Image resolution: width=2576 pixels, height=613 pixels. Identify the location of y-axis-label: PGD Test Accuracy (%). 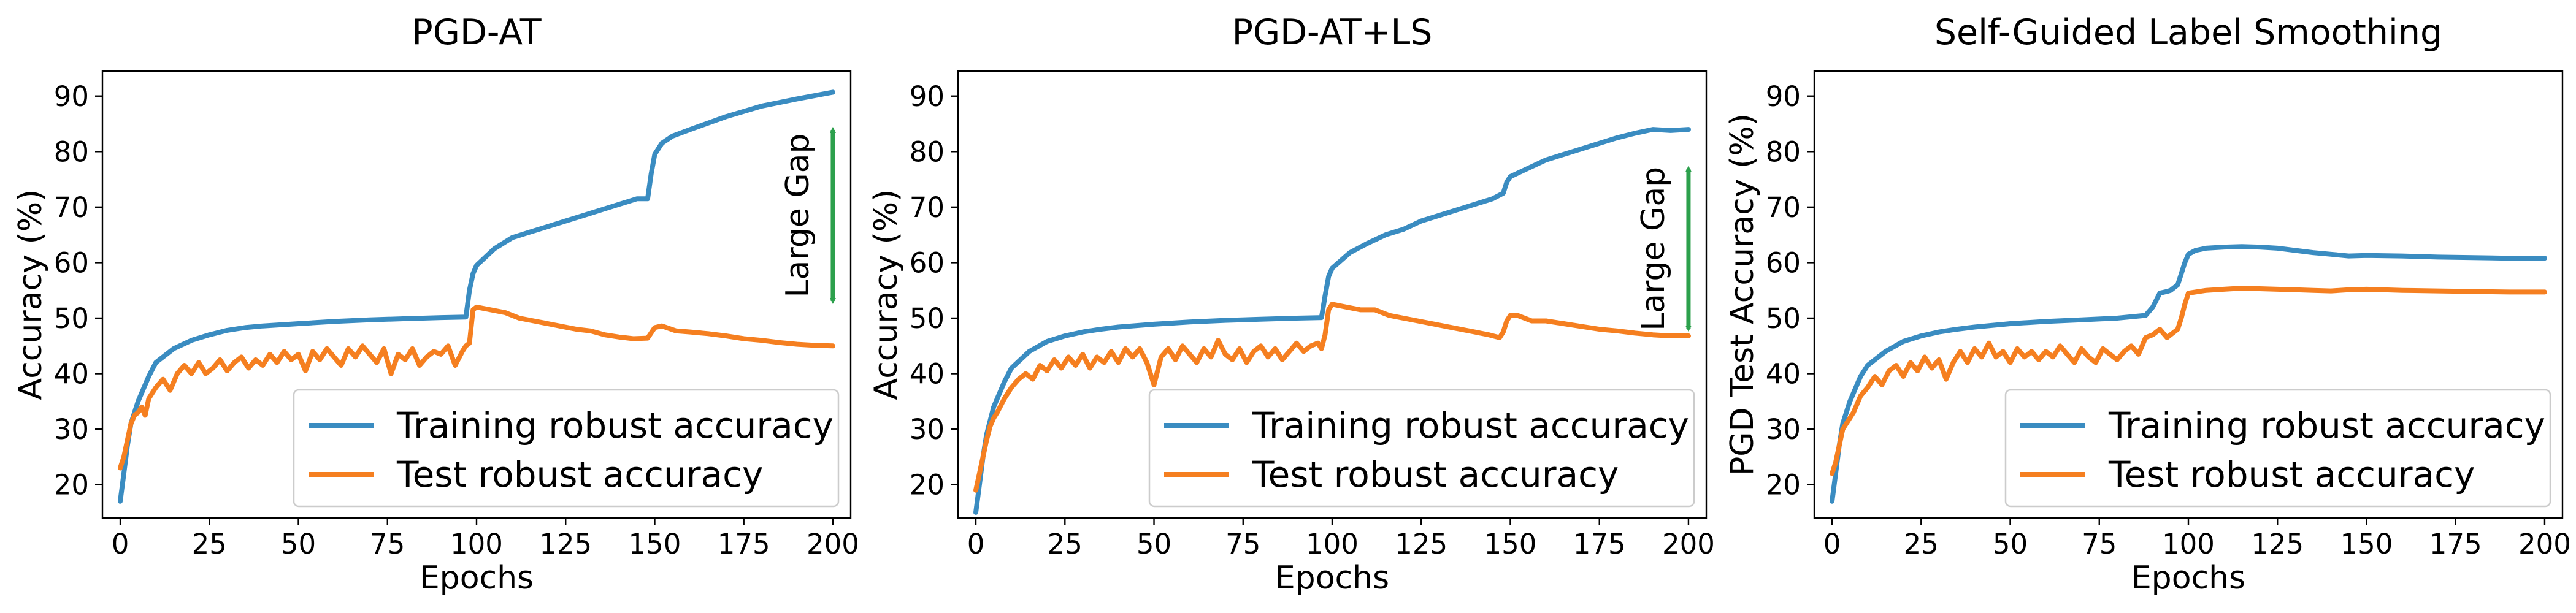
(1742, 294).